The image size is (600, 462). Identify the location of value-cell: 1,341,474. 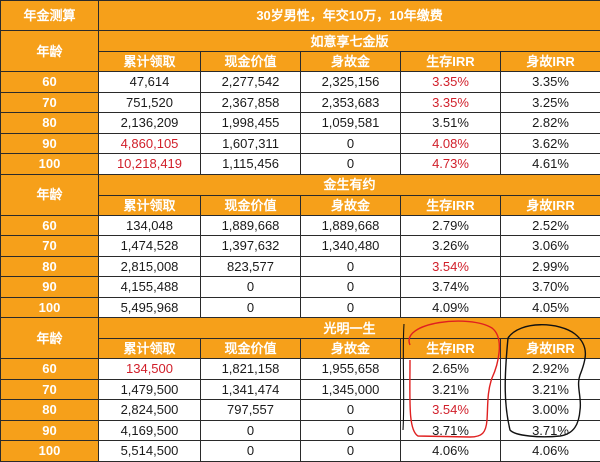
(251, 389).